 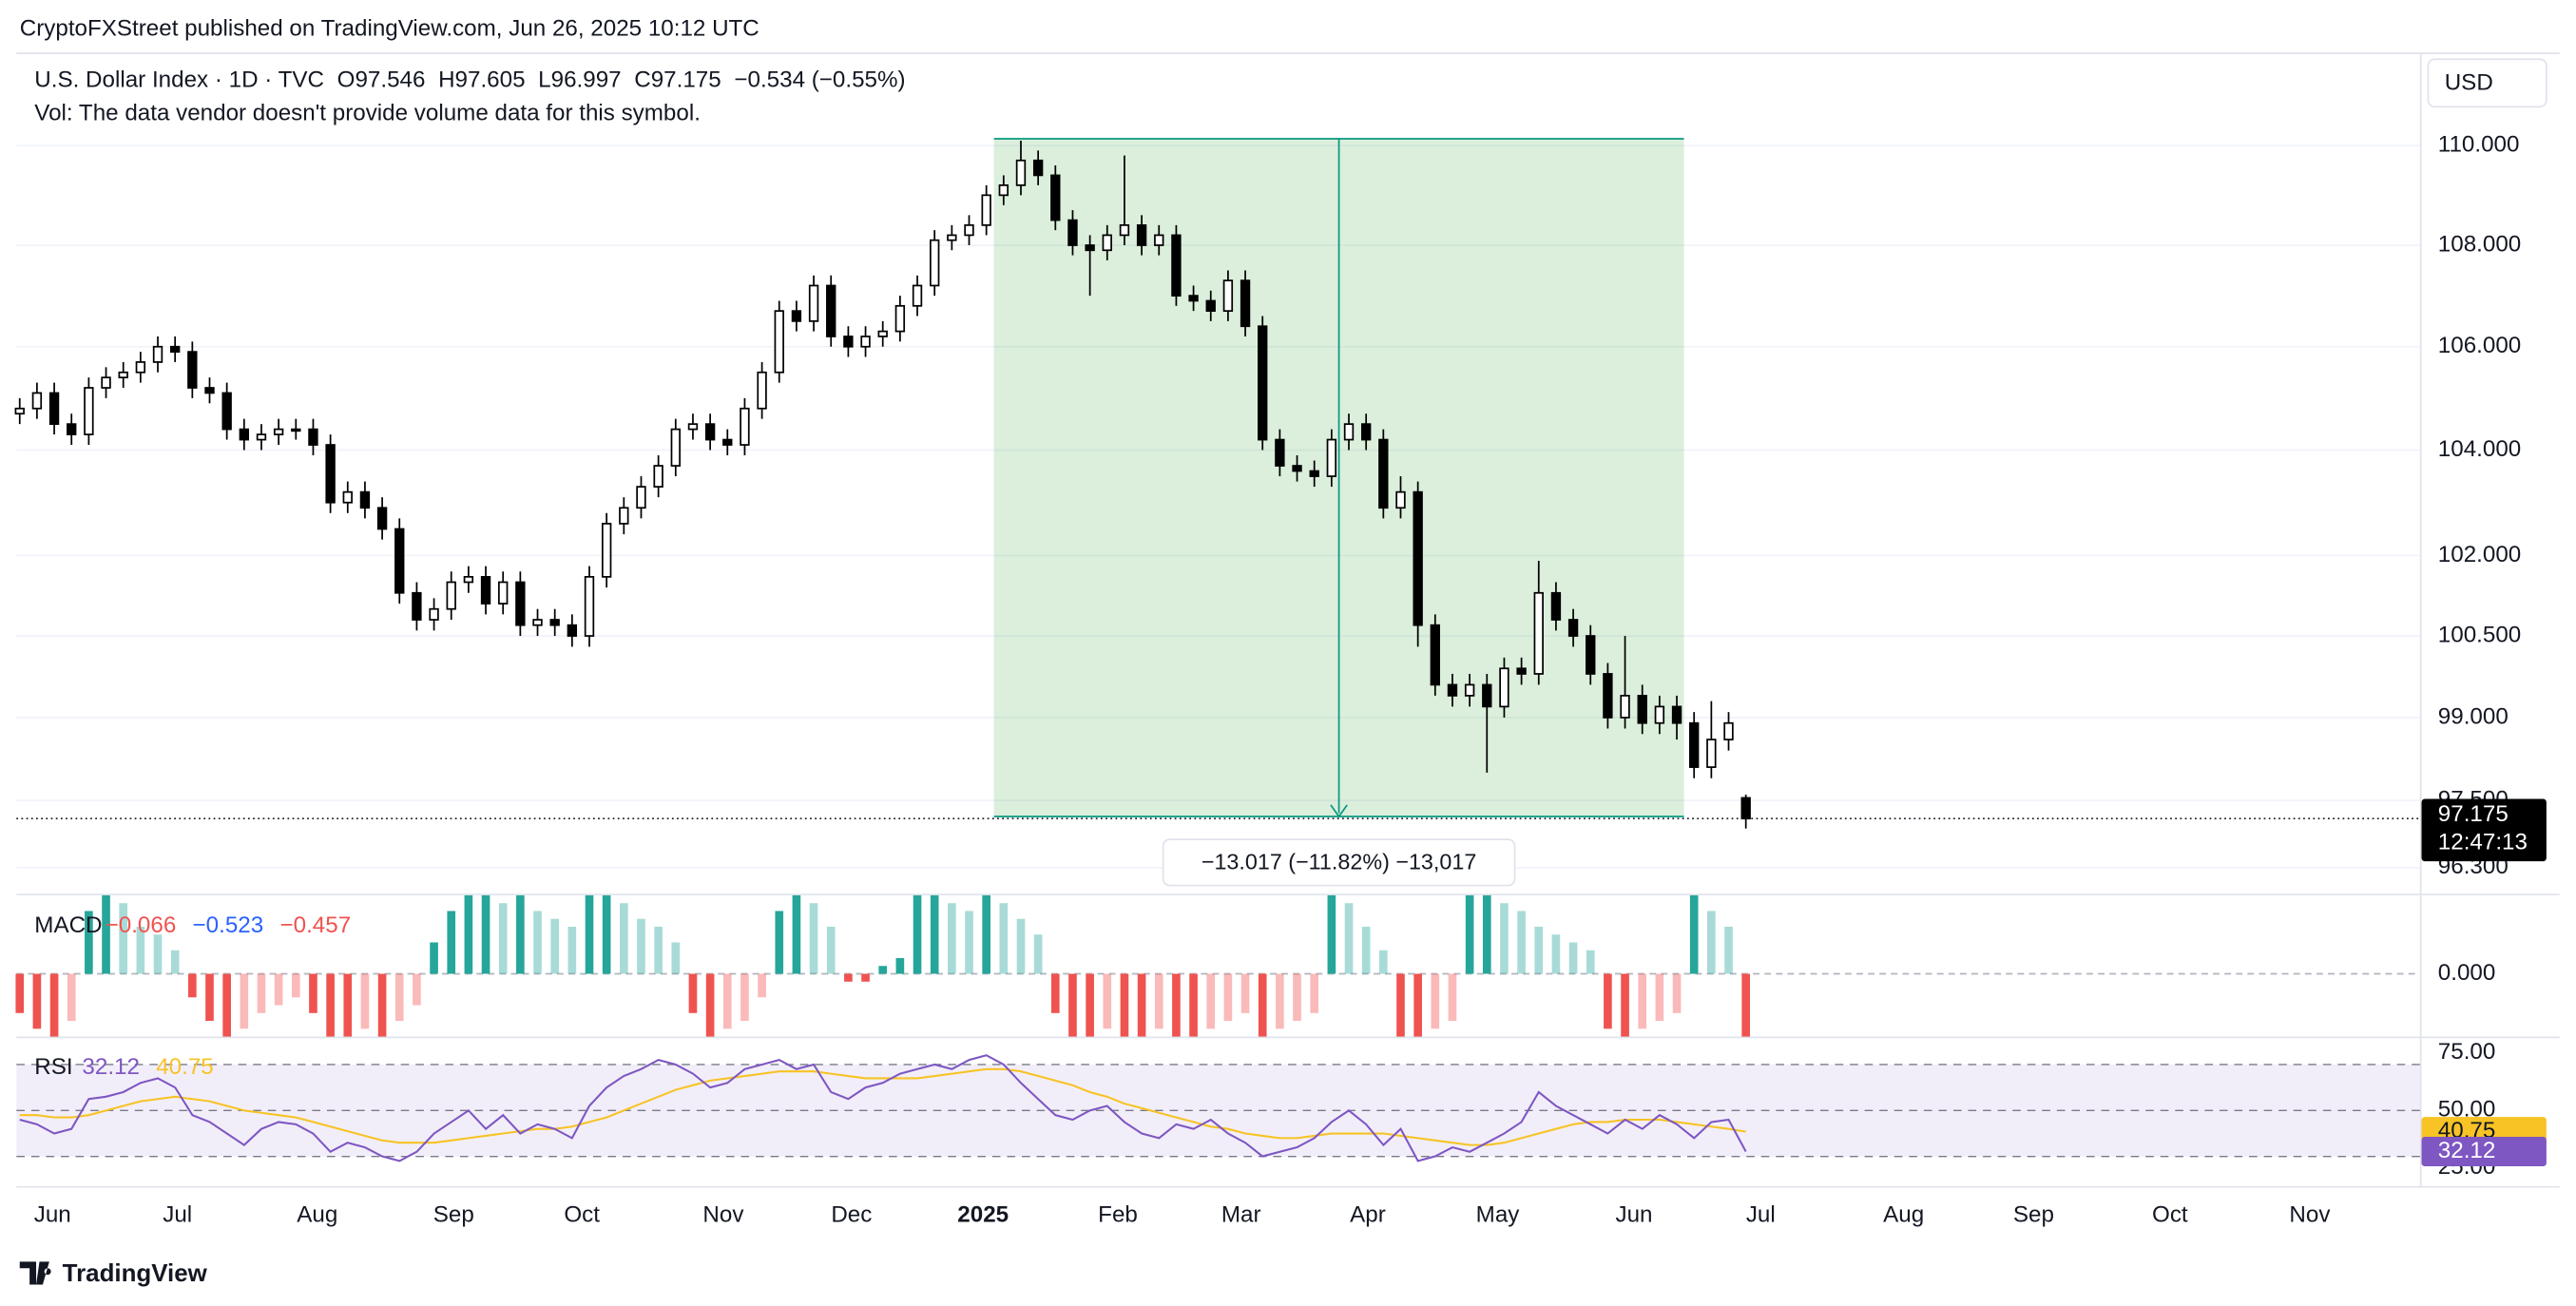 What do you see at coordinates (316, 925) in the screenshot?
I see `indicator-value: −0.457` at bounding box center [316, 925].